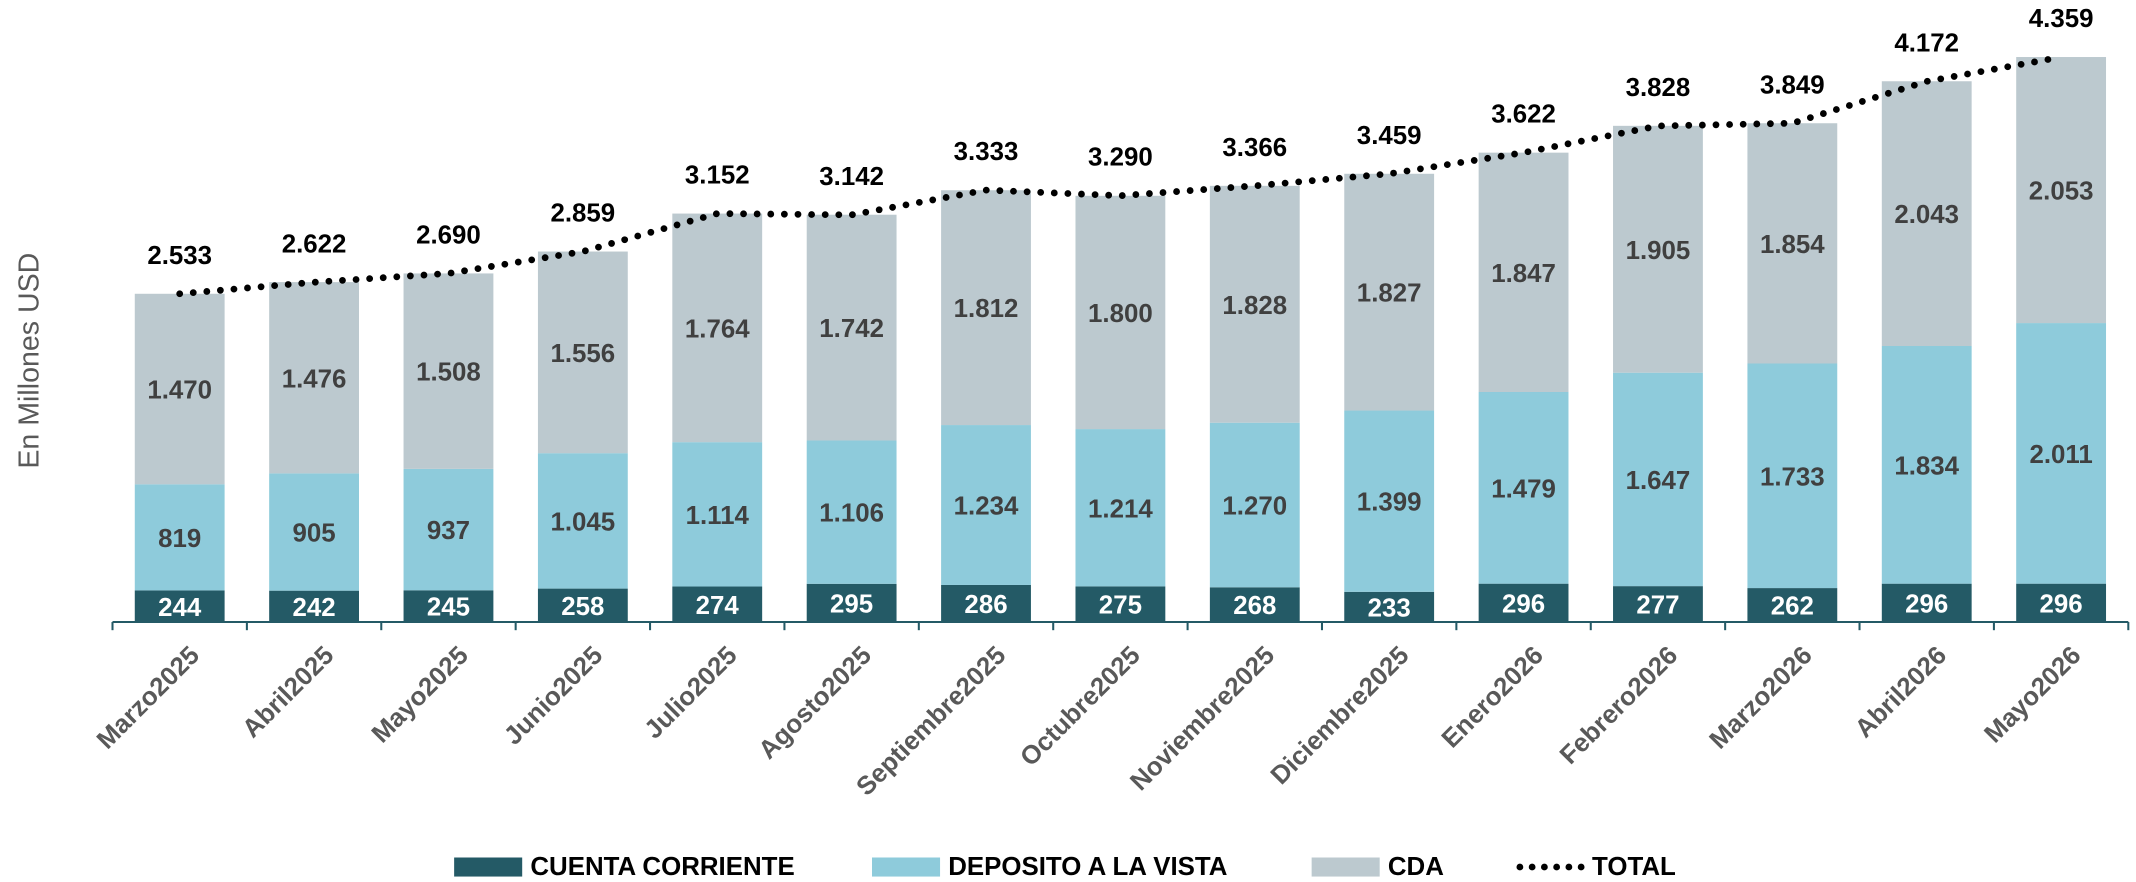 Image resolution: width=2136 pixels, height=882 pixels. I want to click on total-label: 3.849, so click(1792, 85).